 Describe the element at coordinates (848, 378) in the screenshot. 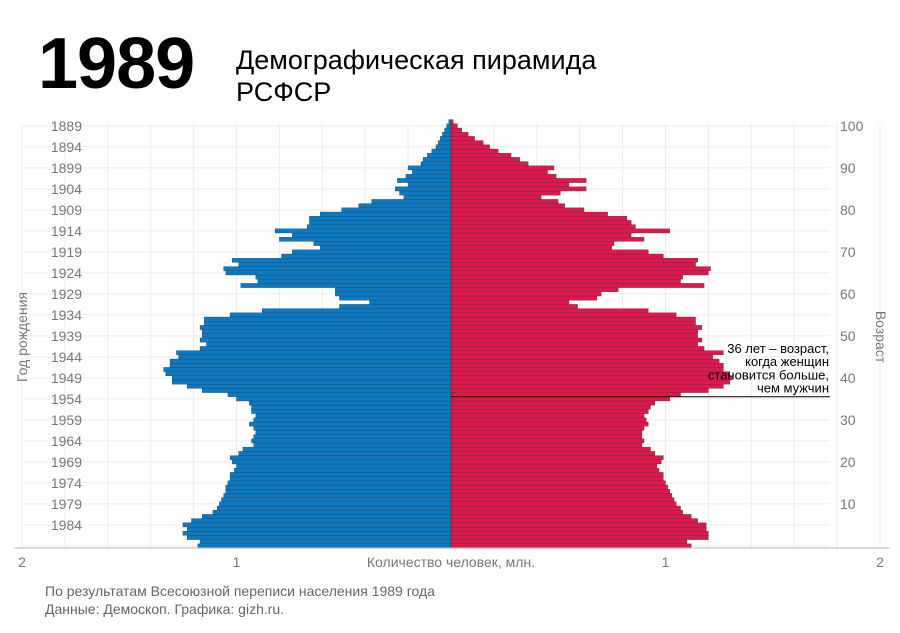

I see `age-tick: 40` at that location.